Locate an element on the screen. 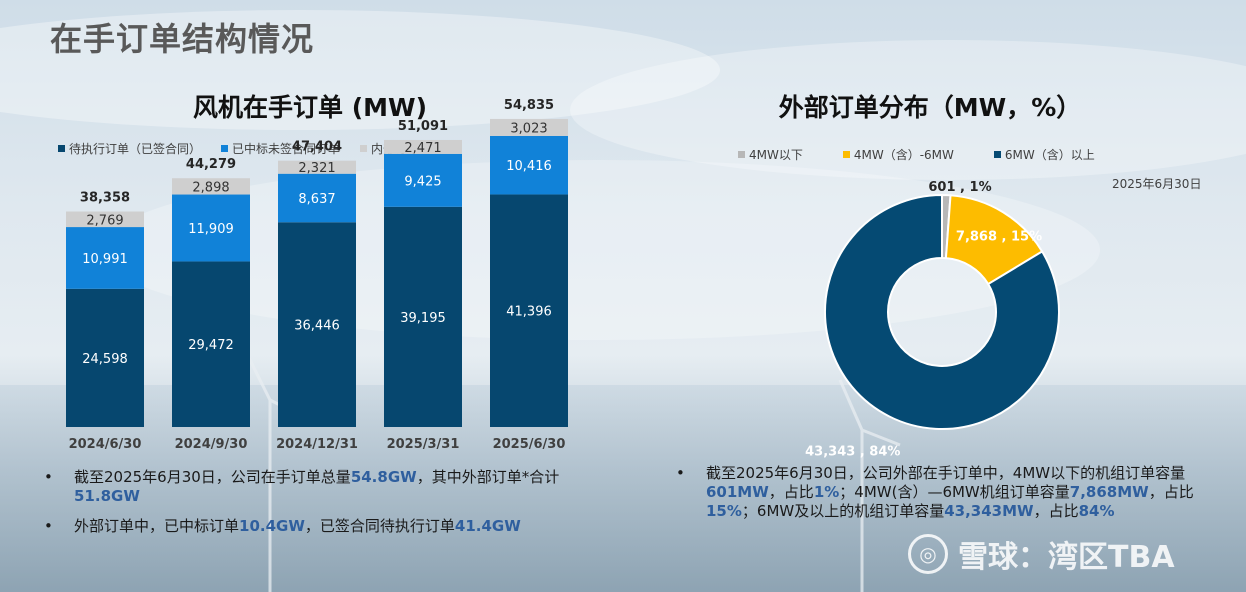  highlight-value: 43,343MW is located at coordinates (989, 511).